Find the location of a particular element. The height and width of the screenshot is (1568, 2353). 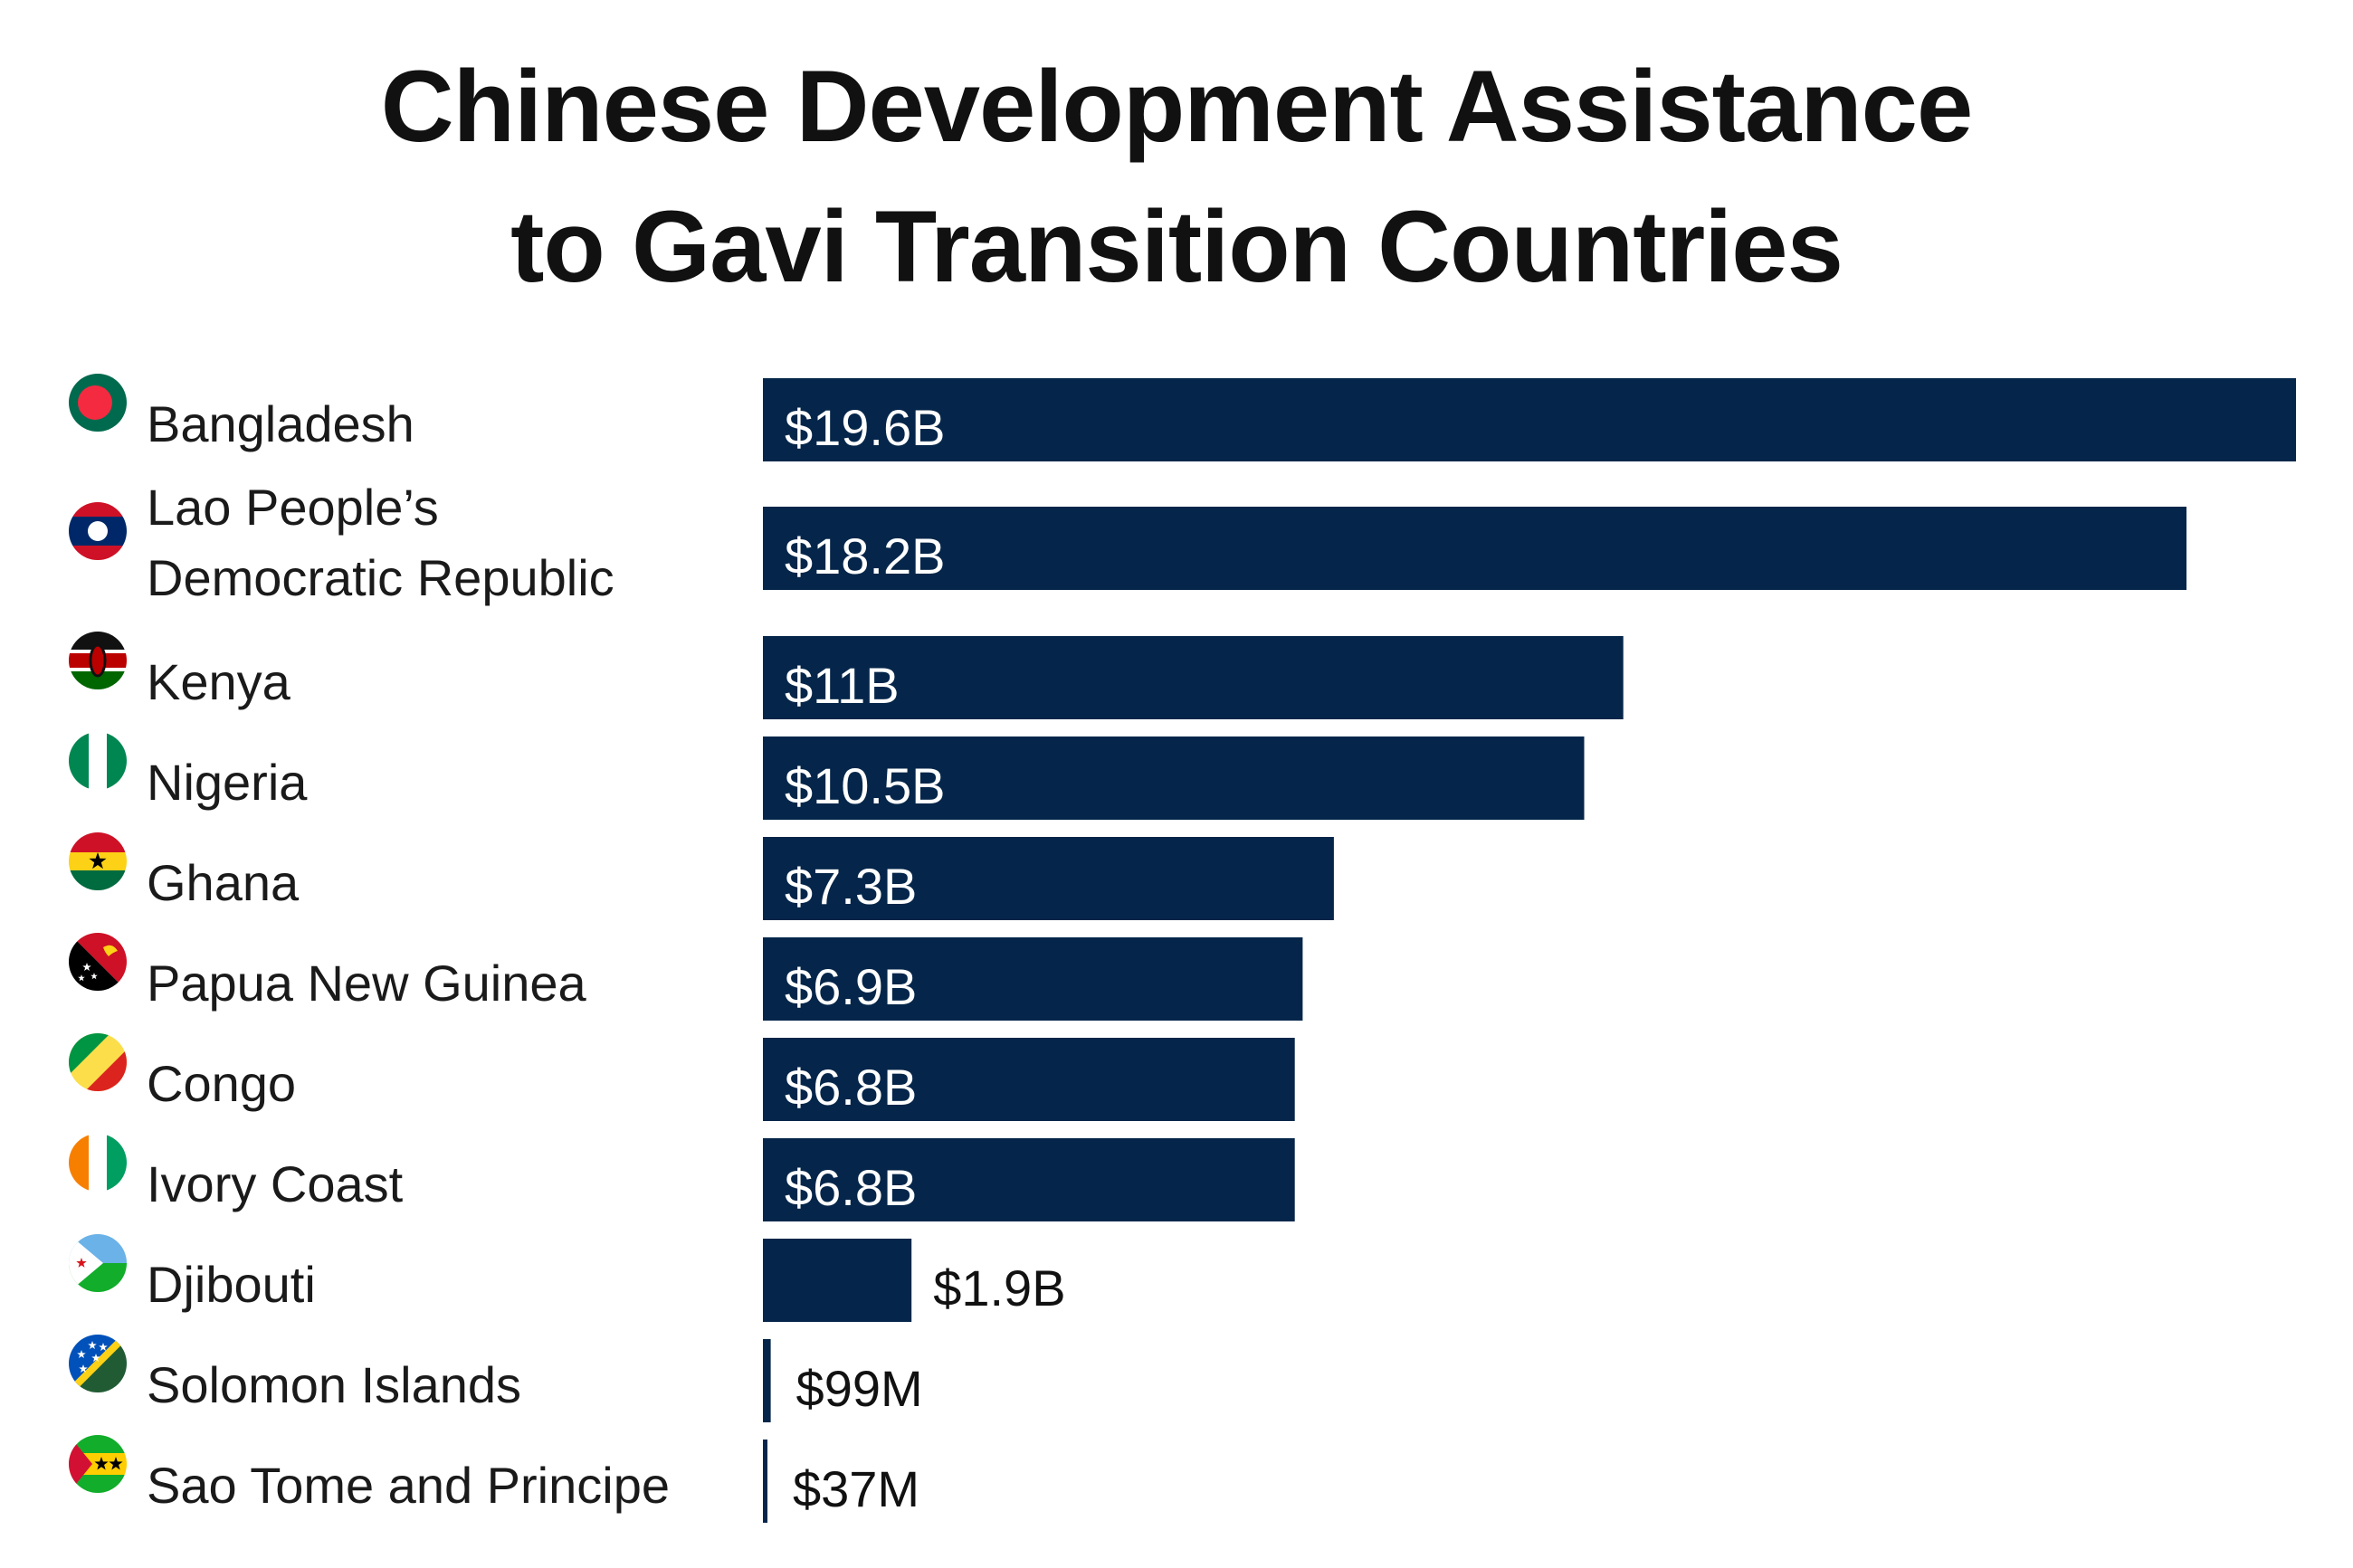

papua-new-guinea-flag-icon is located at coordinates (98, 962).